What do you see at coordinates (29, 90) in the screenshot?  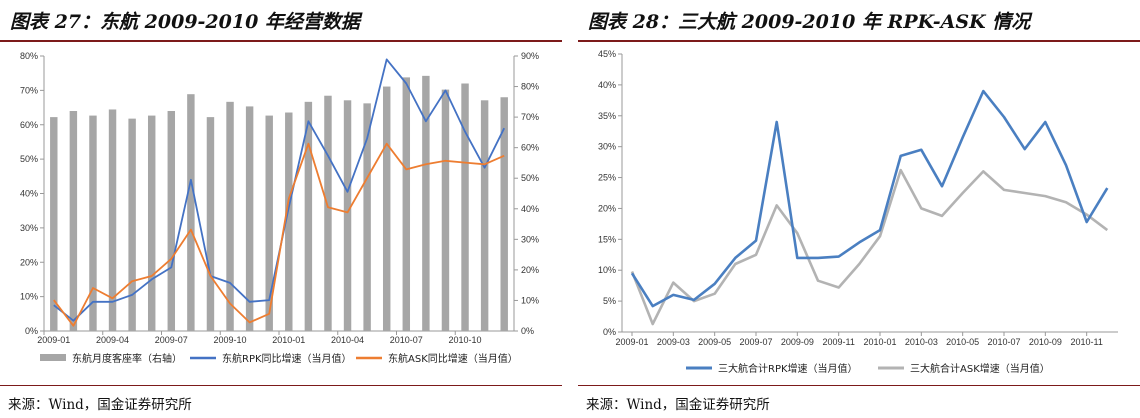 I see `left-y-tick-label: 70%` at bounding box center [29, 90].